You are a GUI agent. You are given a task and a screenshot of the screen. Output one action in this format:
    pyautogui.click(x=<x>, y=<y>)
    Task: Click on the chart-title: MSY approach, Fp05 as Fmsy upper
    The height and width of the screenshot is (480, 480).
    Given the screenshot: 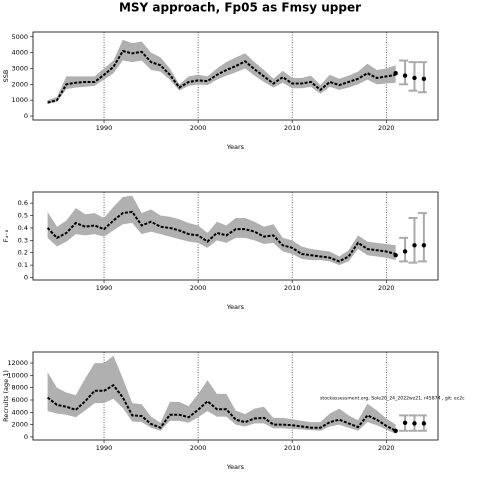 What is the action you would take?
    pyautogui.click(x=240, y=8)
    